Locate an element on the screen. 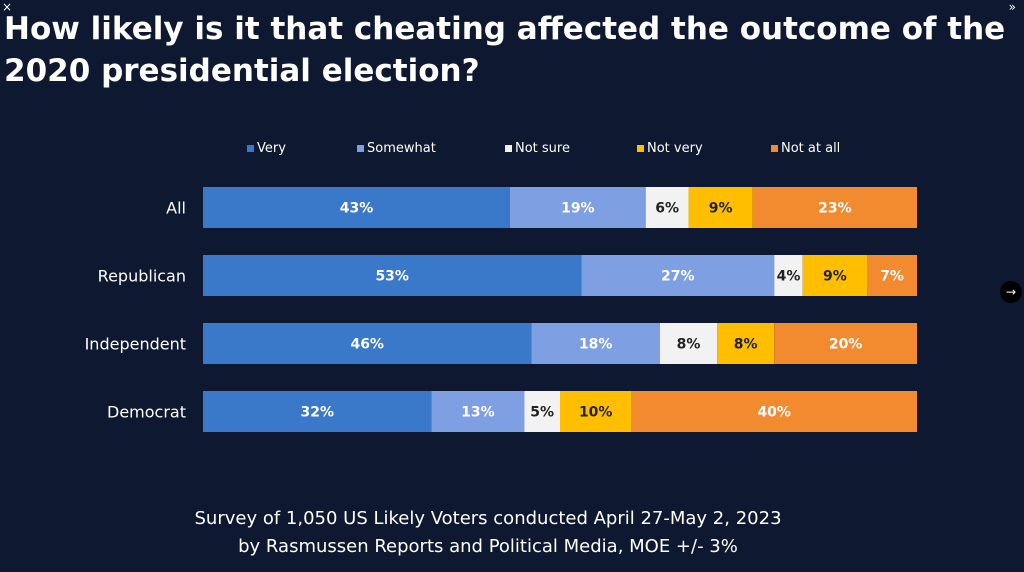  legend-swatch-somewhat is located at coordinates (360, 148).